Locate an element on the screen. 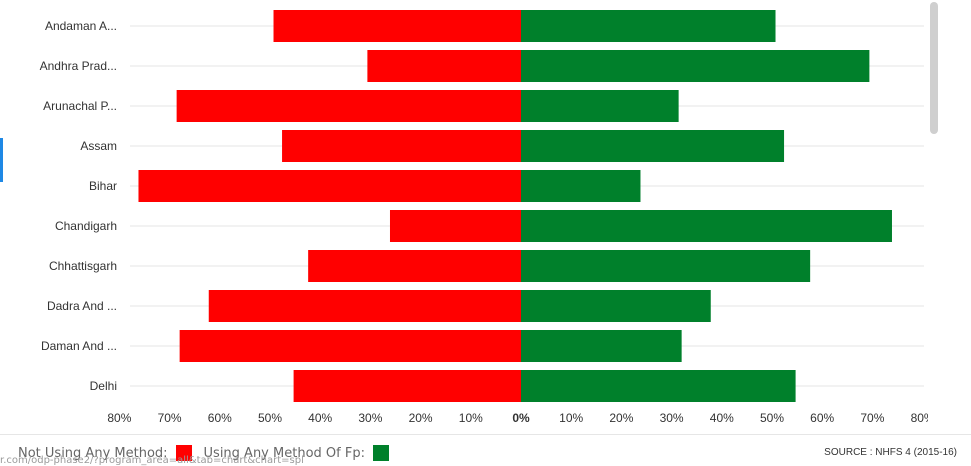 This screenshot has width=971, height=466. bar-using-dadra-and is located at coordinates (616, 306).